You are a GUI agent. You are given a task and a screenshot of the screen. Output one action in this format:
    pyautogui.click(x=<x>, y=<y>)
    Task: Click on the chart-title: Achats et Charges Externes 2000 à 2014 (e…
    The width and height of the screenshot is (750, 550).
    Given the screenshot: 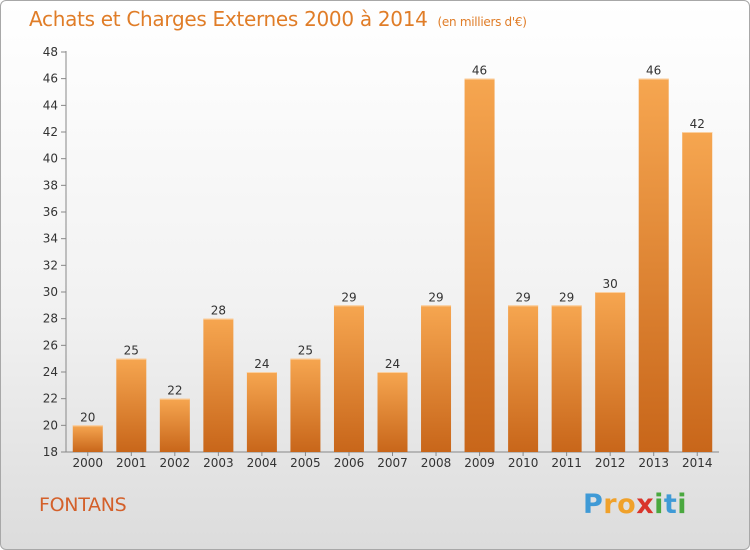 What is the action you would take?
    pyautogui.click(x=278, y=19)
    